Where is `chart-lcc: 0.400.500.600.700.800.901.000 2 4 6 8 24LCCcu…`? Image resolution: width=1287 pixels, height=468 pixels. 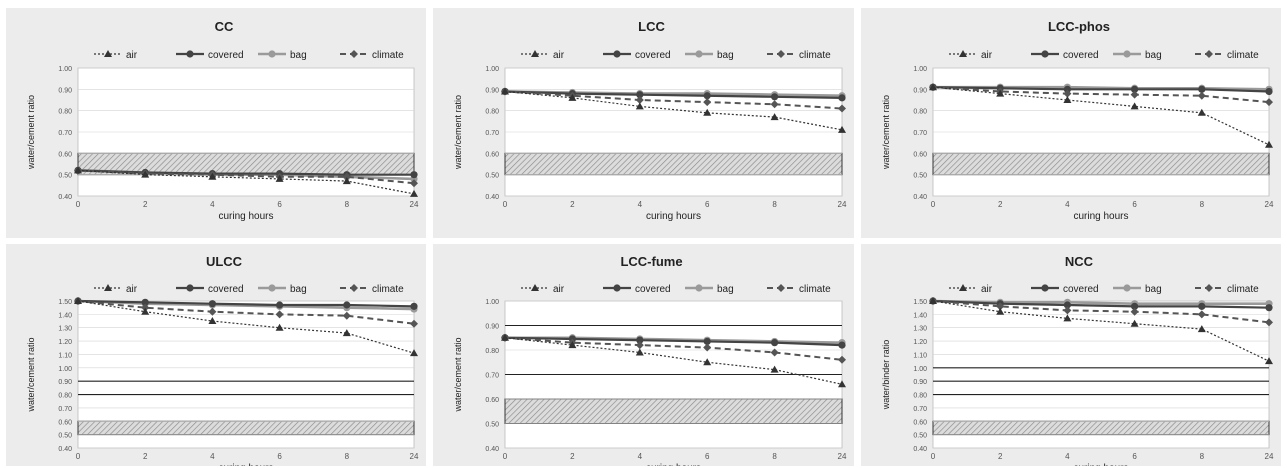
chart-lcc: 0.400.500.600.700.800.901.000 2 4 6 8 24LCCcu… is located at coordinates (650, 120).